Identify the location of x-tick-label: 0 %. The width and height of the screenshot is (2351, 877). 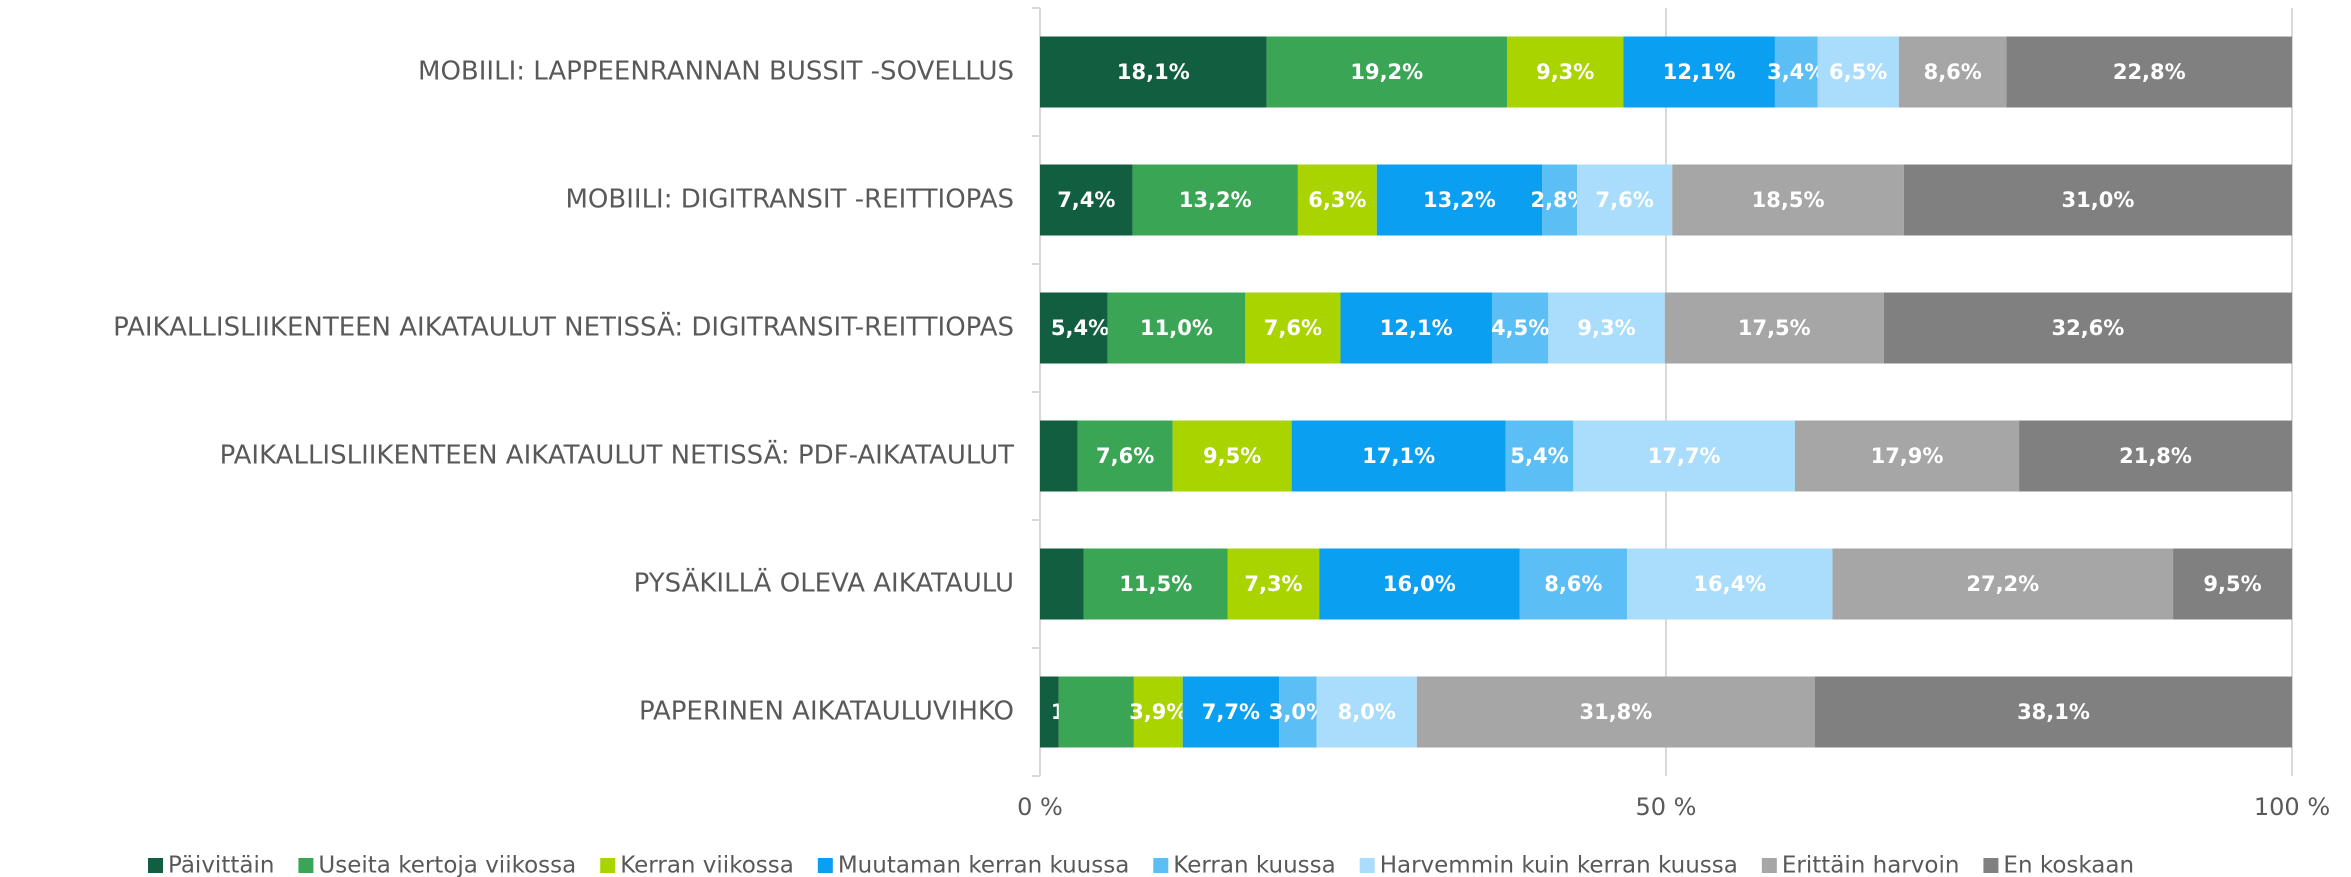
(1040, 807).